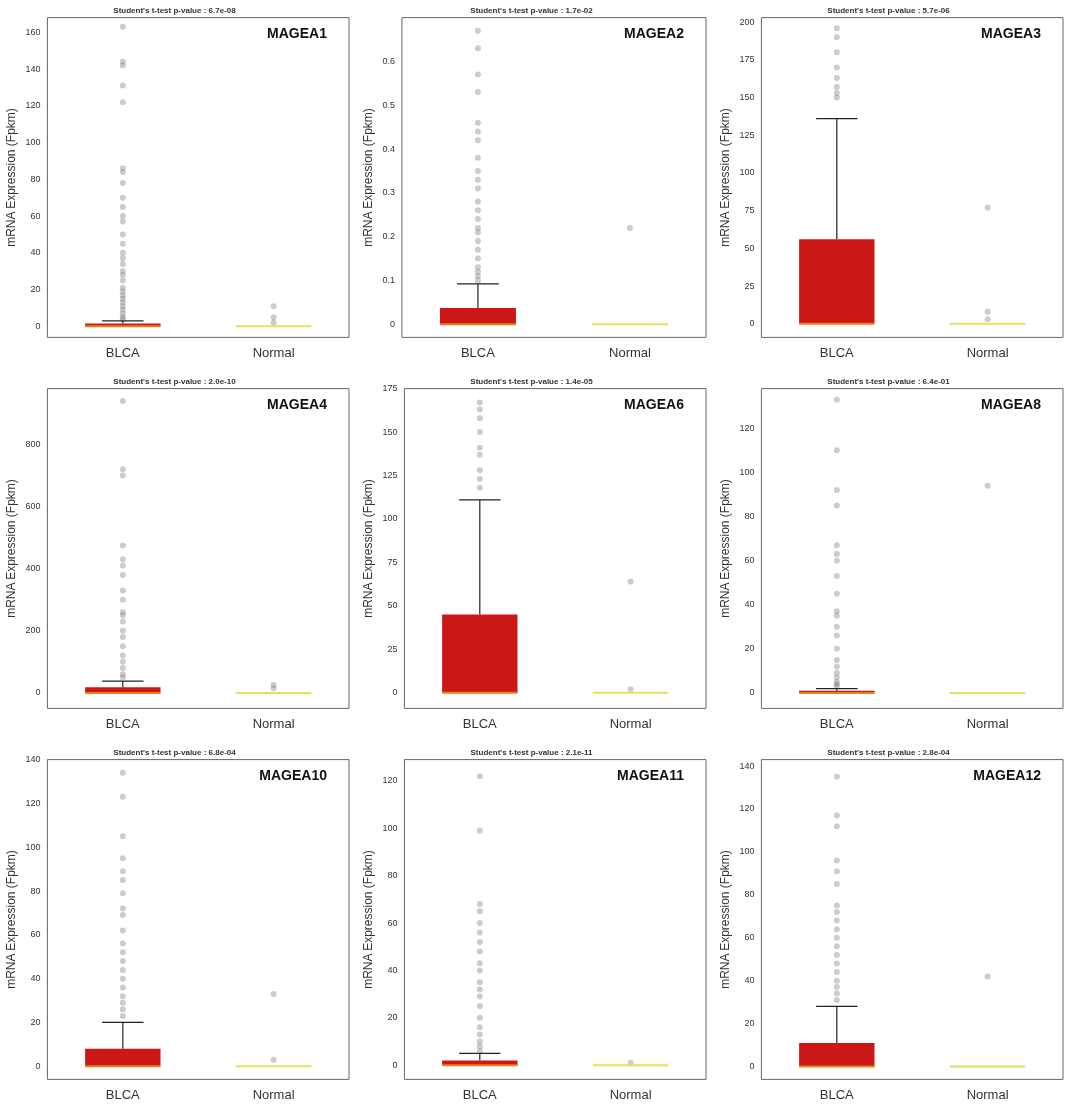 This screenshot has width=1072, height=1115. Describe the element at coordinates (390, 388) in the screenshot. I see `y-tick-label: 175` at that location.